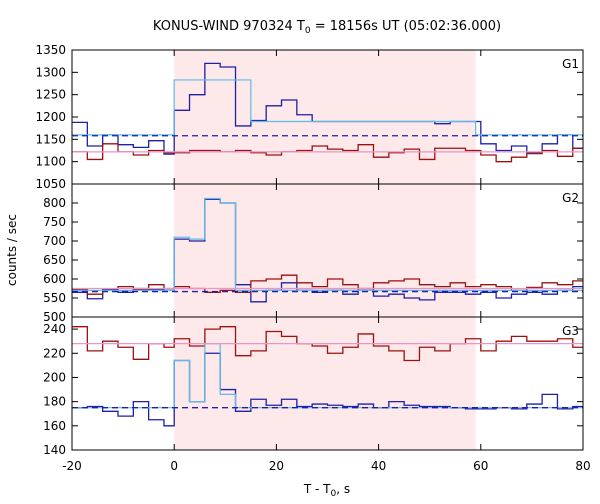  What do you see at coordinates (50, 95) in the screenshot?
I see `y-tick-label: 1250` at bounding box center [50, 95].